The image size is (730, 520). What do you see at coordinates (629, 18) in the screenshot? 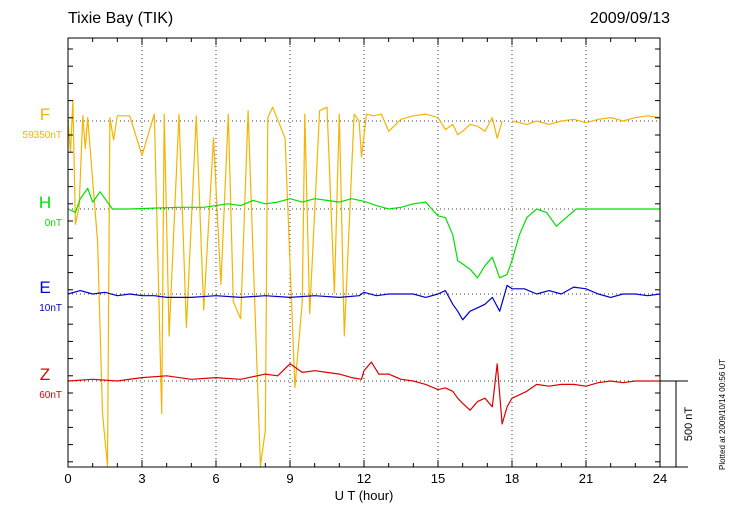
I see `date-label: 2009/09/13` at bounding box center [629, 18].